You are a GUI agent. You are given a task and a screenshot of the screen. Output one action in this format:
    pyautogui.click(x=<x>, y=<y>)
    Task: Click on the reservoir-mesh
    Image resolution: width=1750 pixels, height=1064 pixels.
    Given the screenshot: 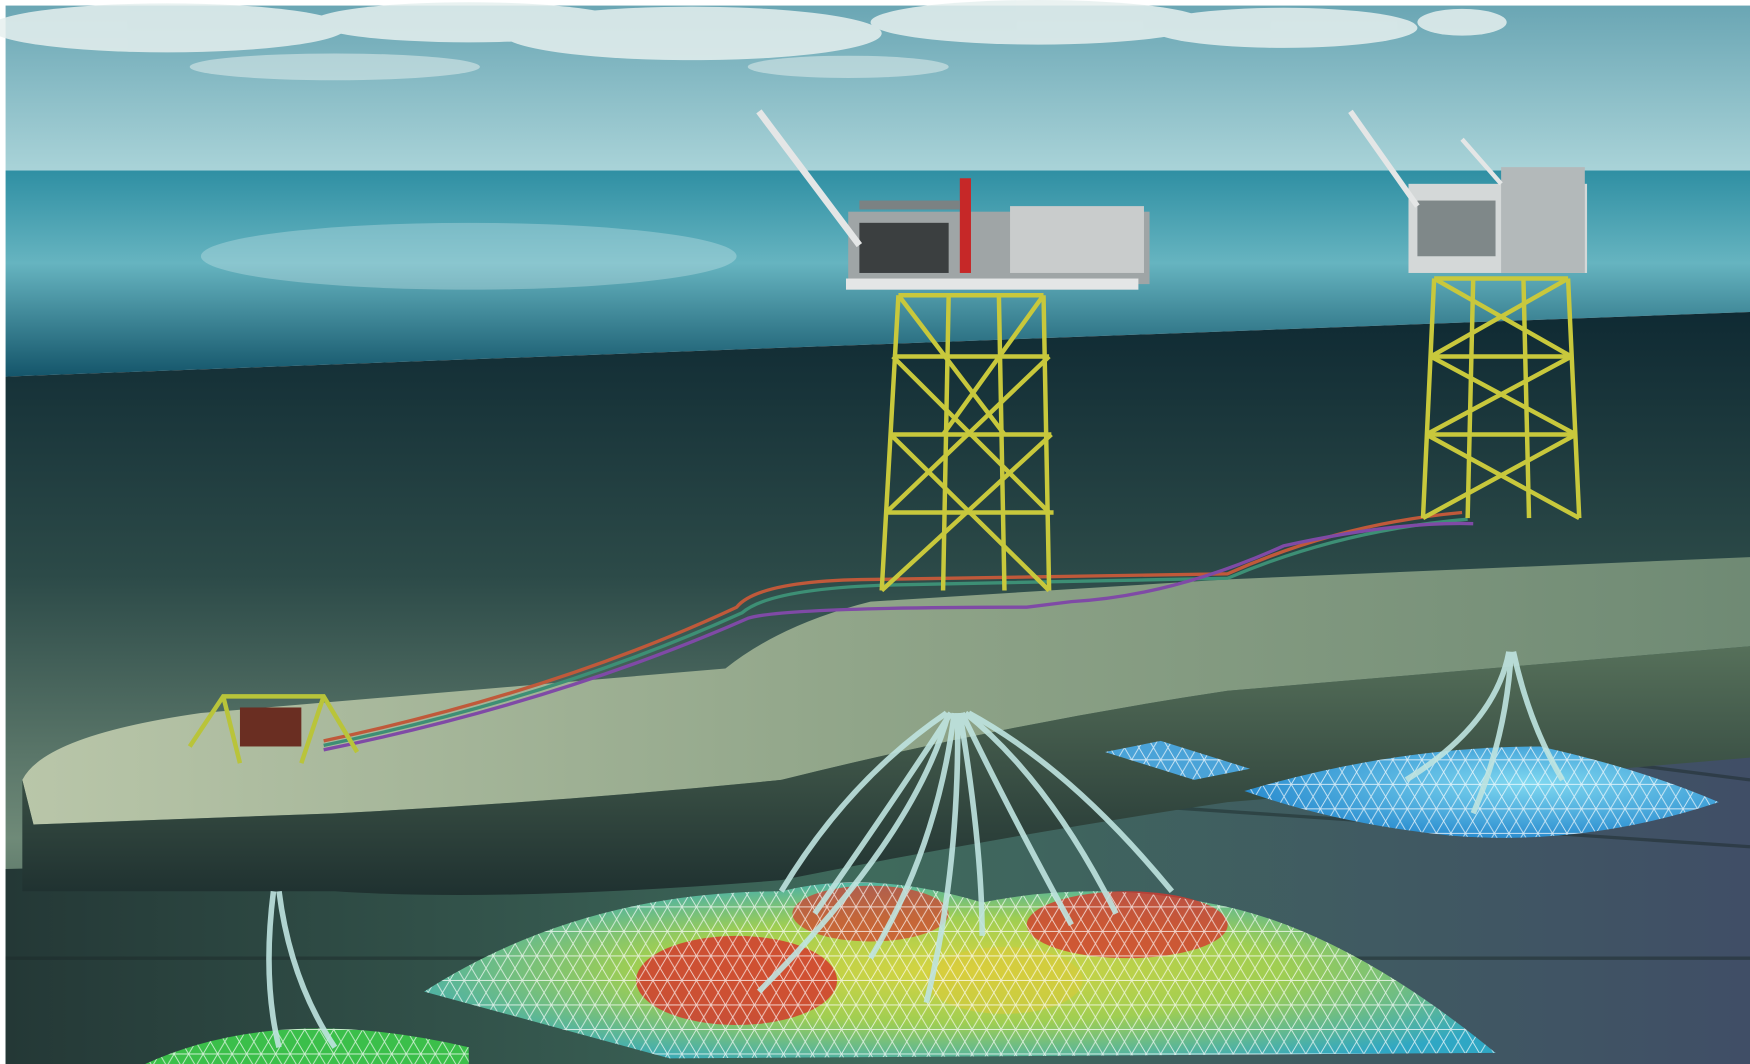 What is the action you would take?
    pyautogui.click(x=960, y=970)
    